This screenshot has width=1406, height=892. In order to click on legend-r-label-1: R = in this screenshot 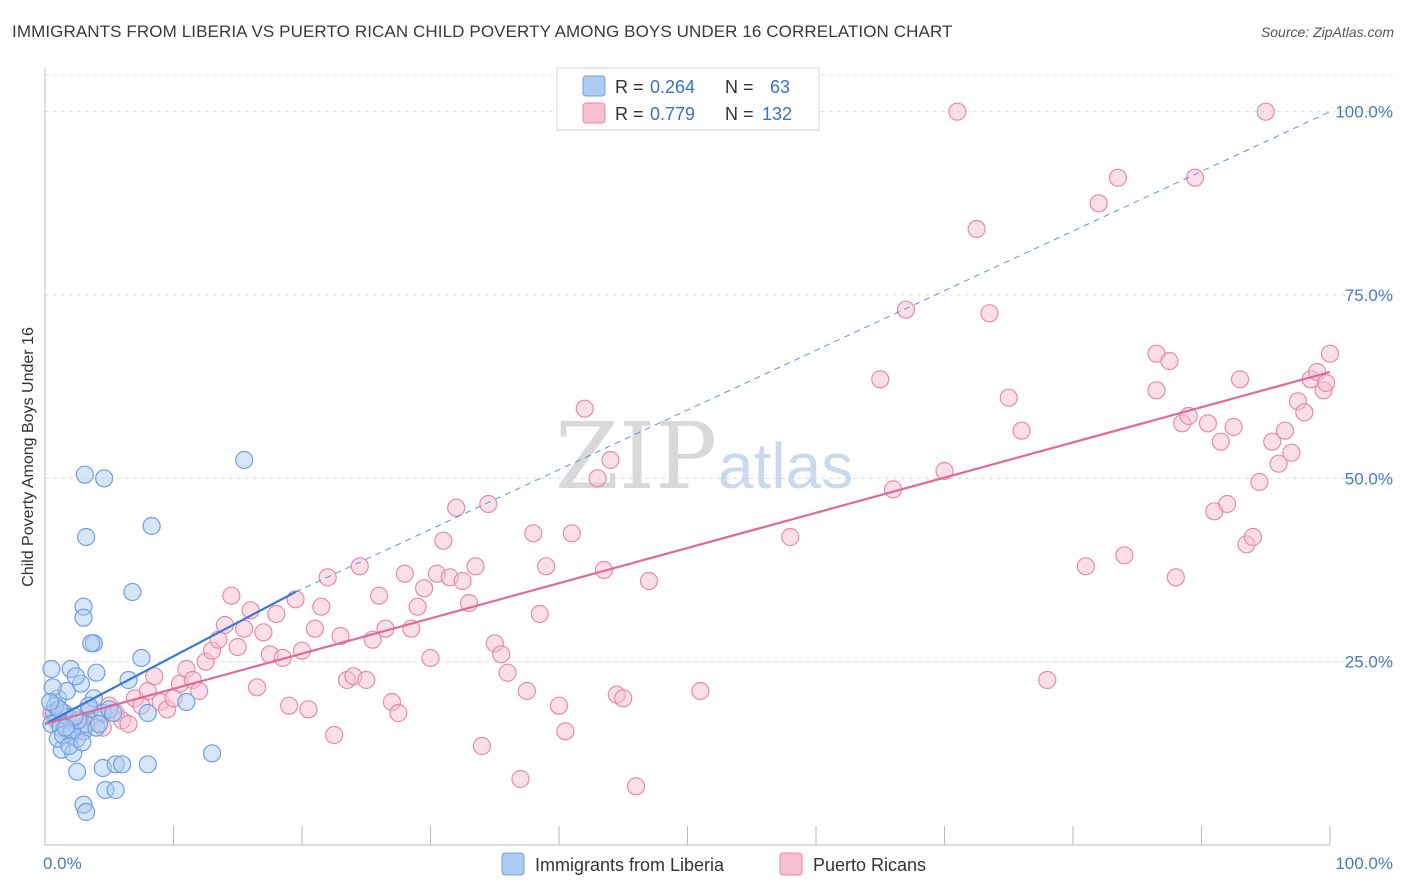, I will do `click(629, 87)`.